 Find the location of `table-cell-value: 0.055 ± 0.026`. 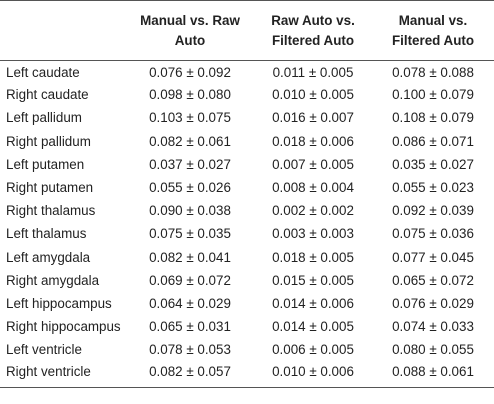

table-cell-value: 0.055 ± 0.026 is located at coordinates (190, 188).